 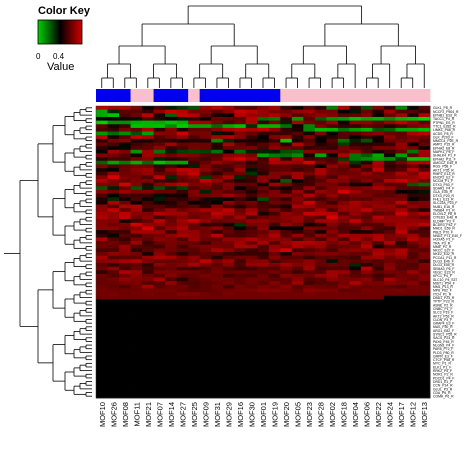 What do you see at coordinates (443, 108) in the screenshot?
I see `row-label: GLK1_P8_R` at bounding box center [443, 108].